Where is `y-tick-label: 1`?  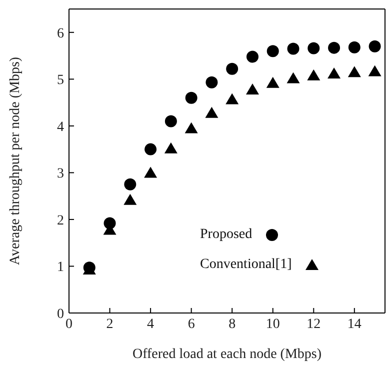
y-tick-label: 1 is located at coordinates (60, 268).